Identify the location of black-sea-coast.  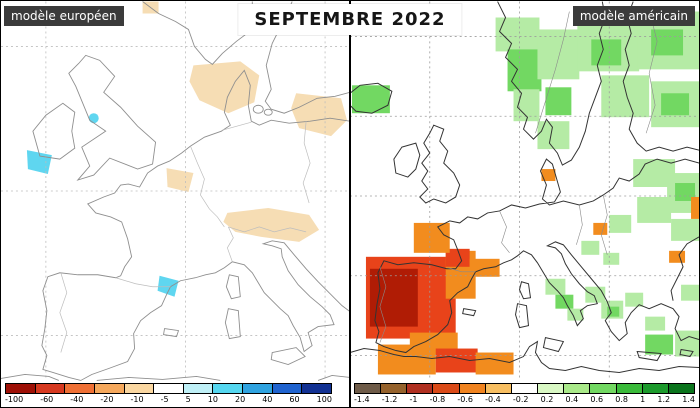
(684, 268).